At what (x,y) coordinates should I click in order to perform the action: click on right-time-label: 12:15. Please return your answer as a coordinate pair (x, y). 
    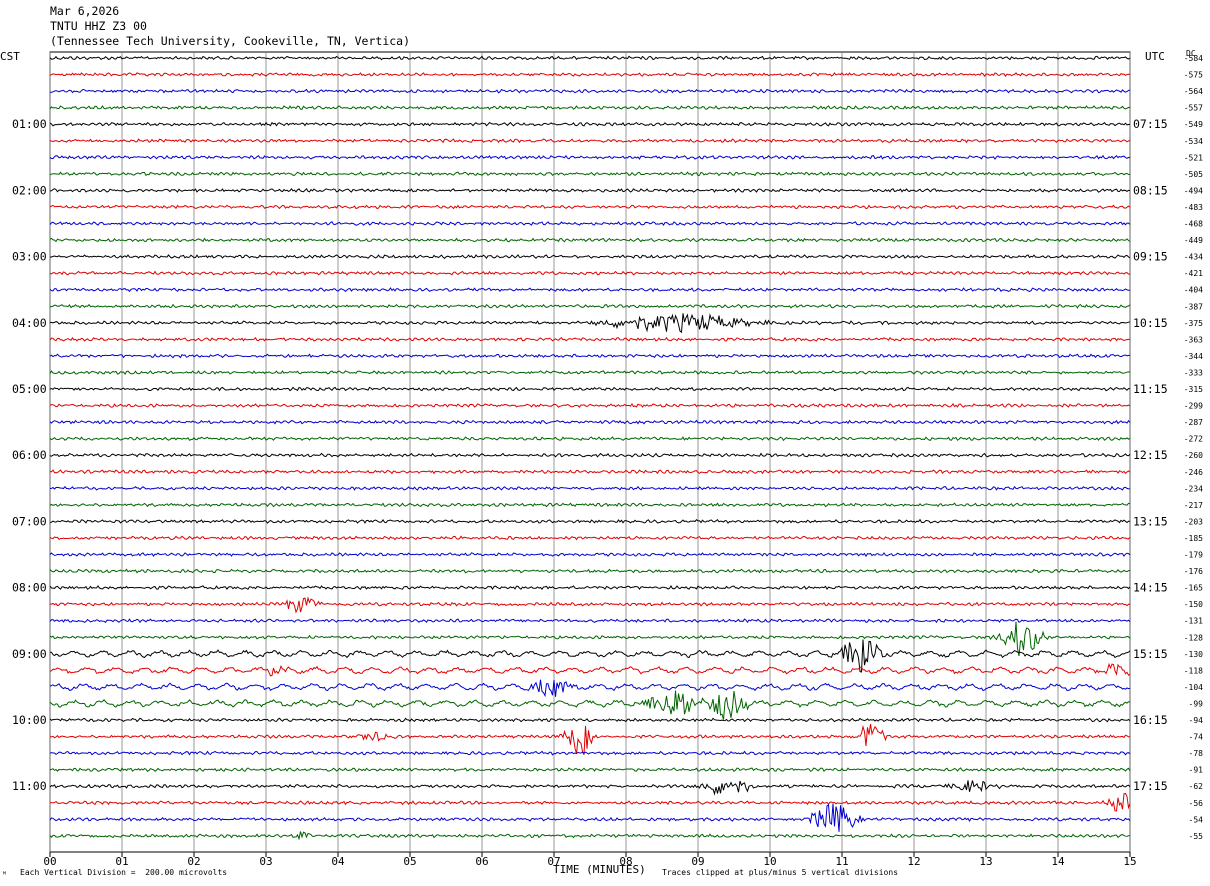
    Looking at the image, I should click on (1150, 455).